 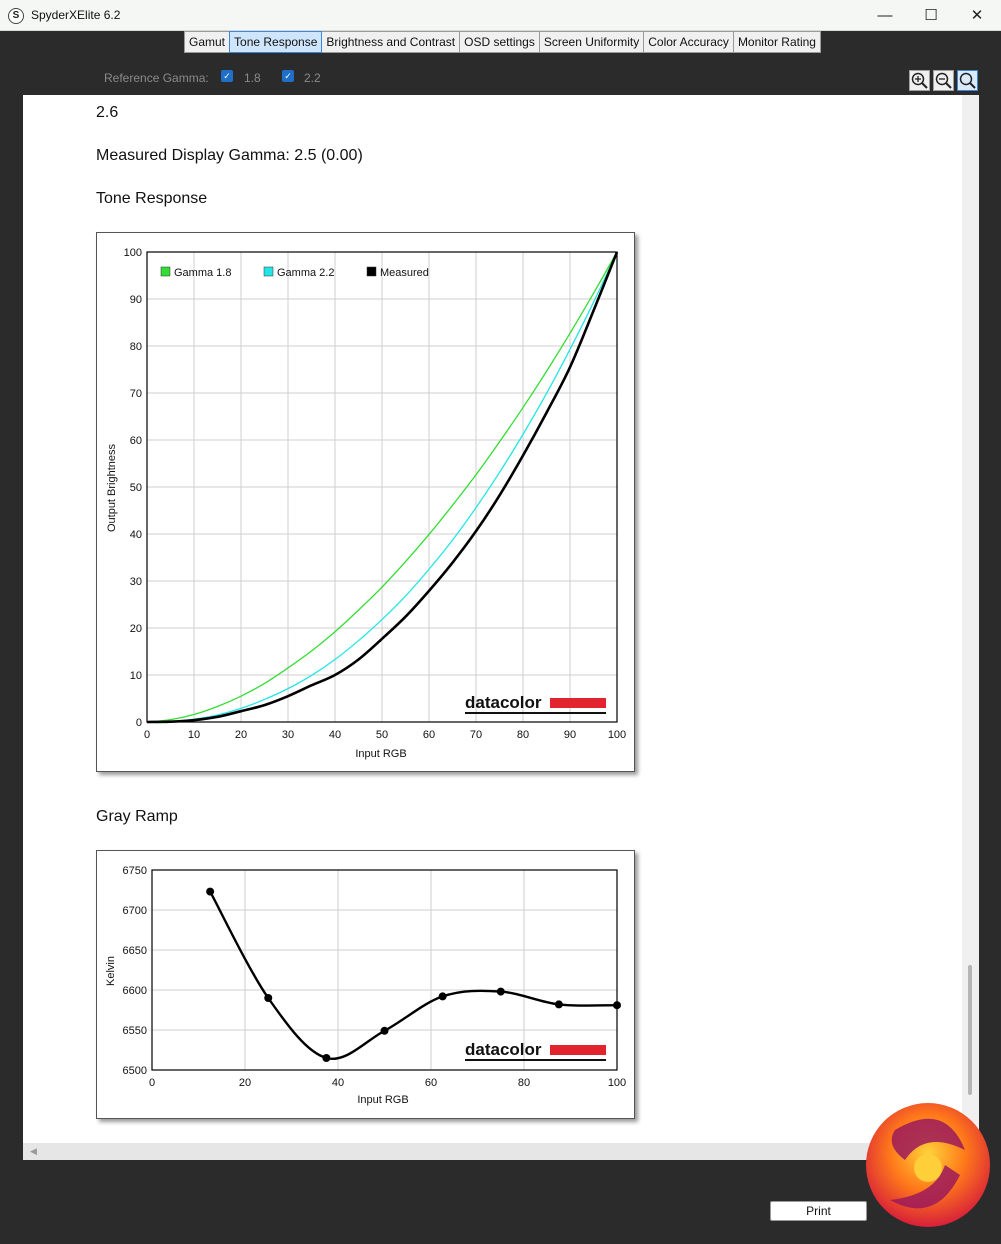 What do you see at coordinates (288, 76) in the screenshot?
I see `gamma-2-2-checkbox: ✓` at bounding box center [288, 76].